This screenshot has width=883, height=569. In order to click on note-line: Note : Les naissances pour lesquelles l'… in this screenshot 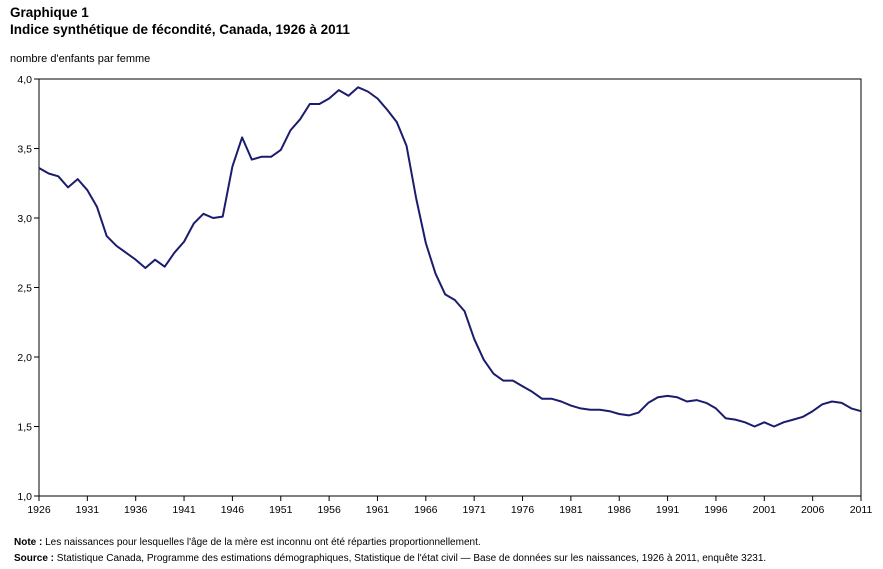, I will do `click(247, 542)`.